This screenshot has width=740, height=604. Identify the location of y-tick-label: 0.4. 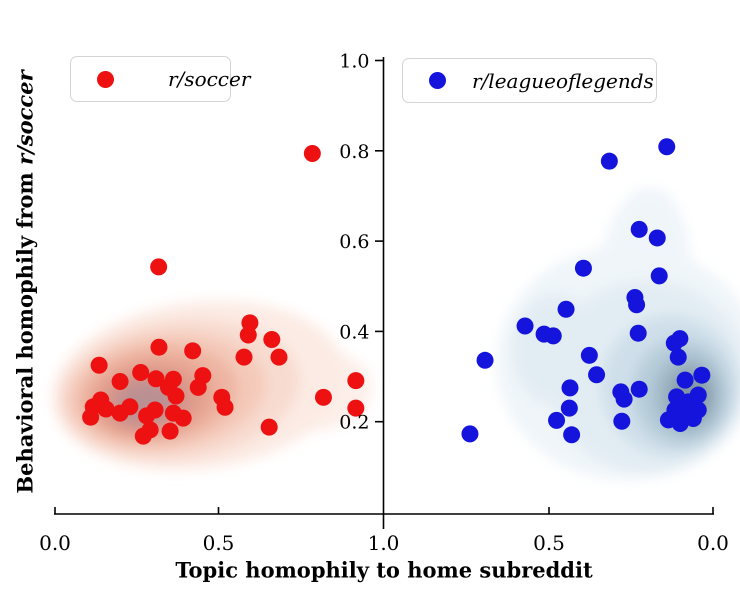
(354, 332).